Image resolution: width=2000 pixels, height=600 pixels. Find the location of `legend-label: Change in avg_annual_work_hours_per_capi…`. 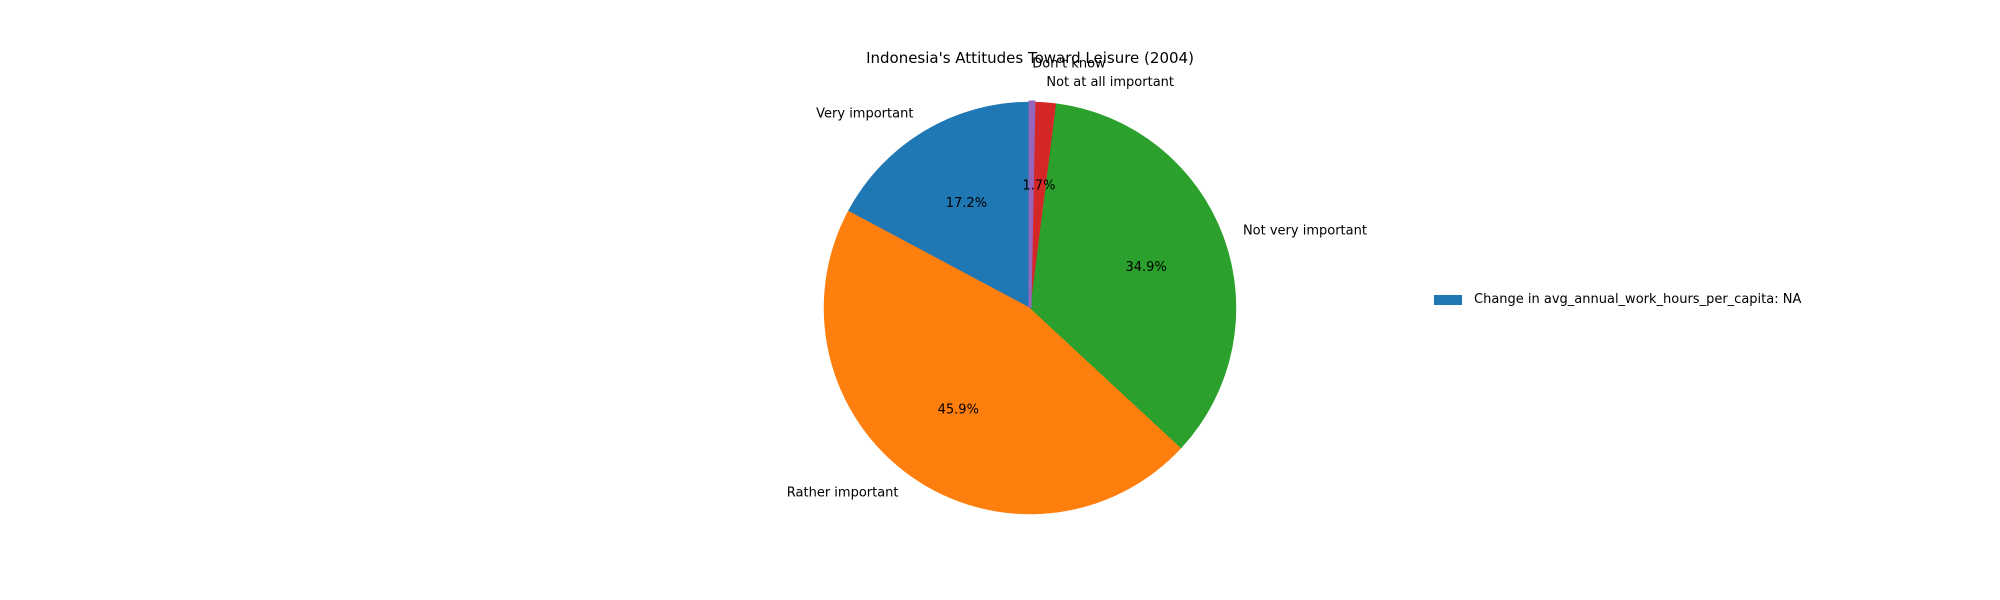

legend-label: Change in avg_annual_work_hours_per_capi… is located at coordinates (1638, 299).